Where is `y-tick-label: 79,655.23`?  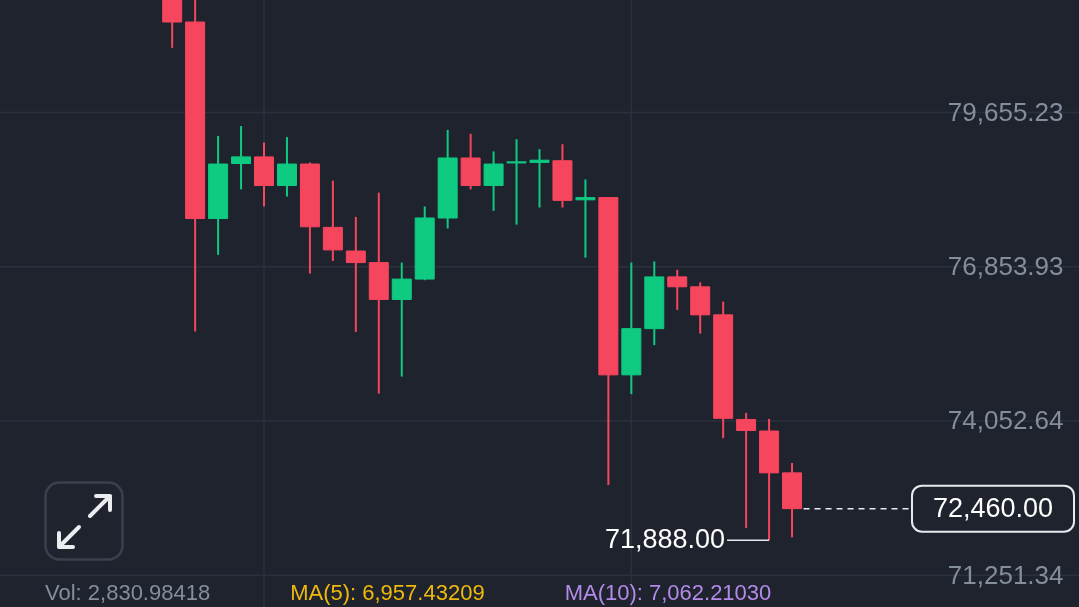
y-tick-label: 79,655.23 is located at coordinates (1005, 112).